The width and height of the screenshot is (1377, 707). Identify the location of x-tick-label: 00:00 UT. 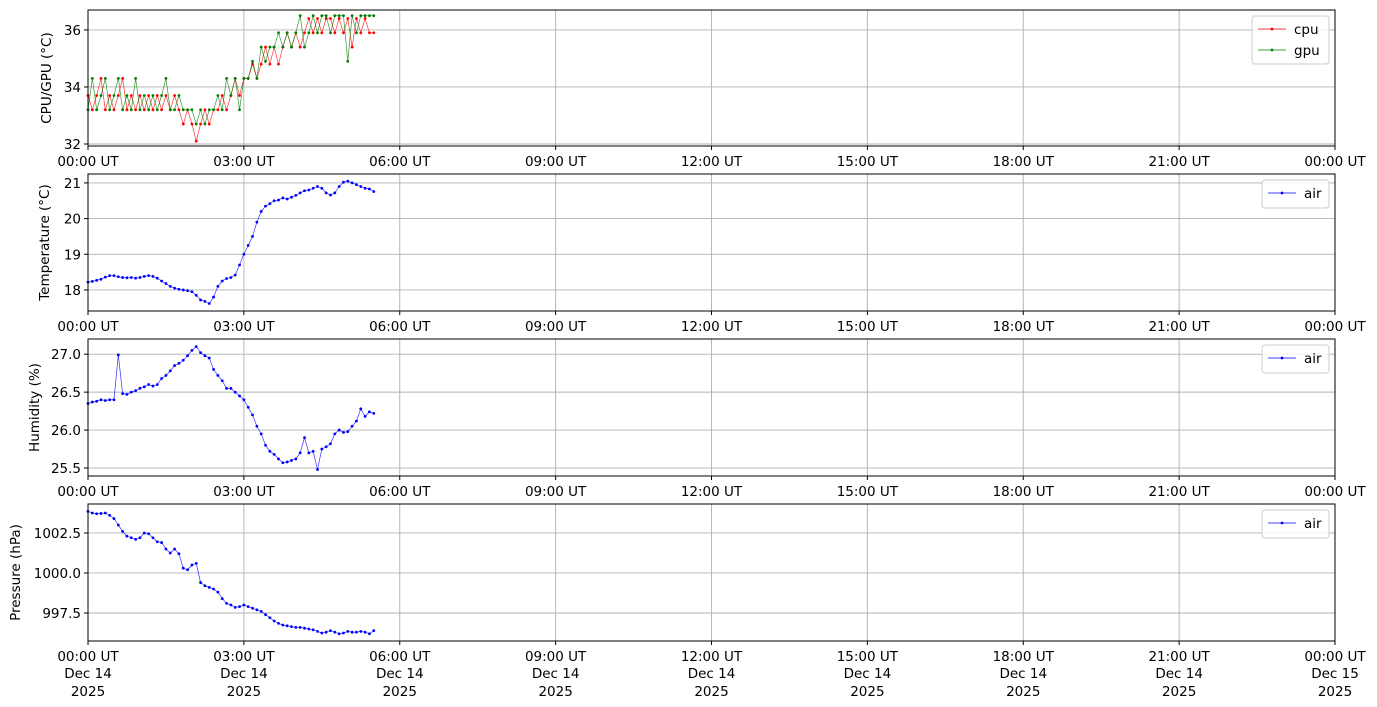
(88, 657).